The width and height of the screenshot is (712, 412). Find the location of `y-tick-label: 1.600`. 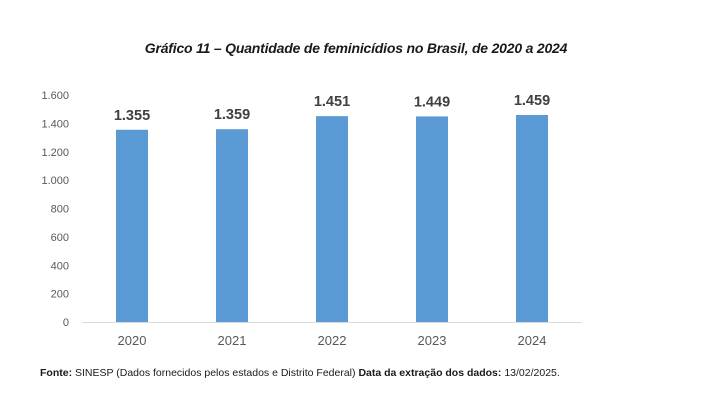

y-tick-label: 1.600 is located at coordinates (55, 96).